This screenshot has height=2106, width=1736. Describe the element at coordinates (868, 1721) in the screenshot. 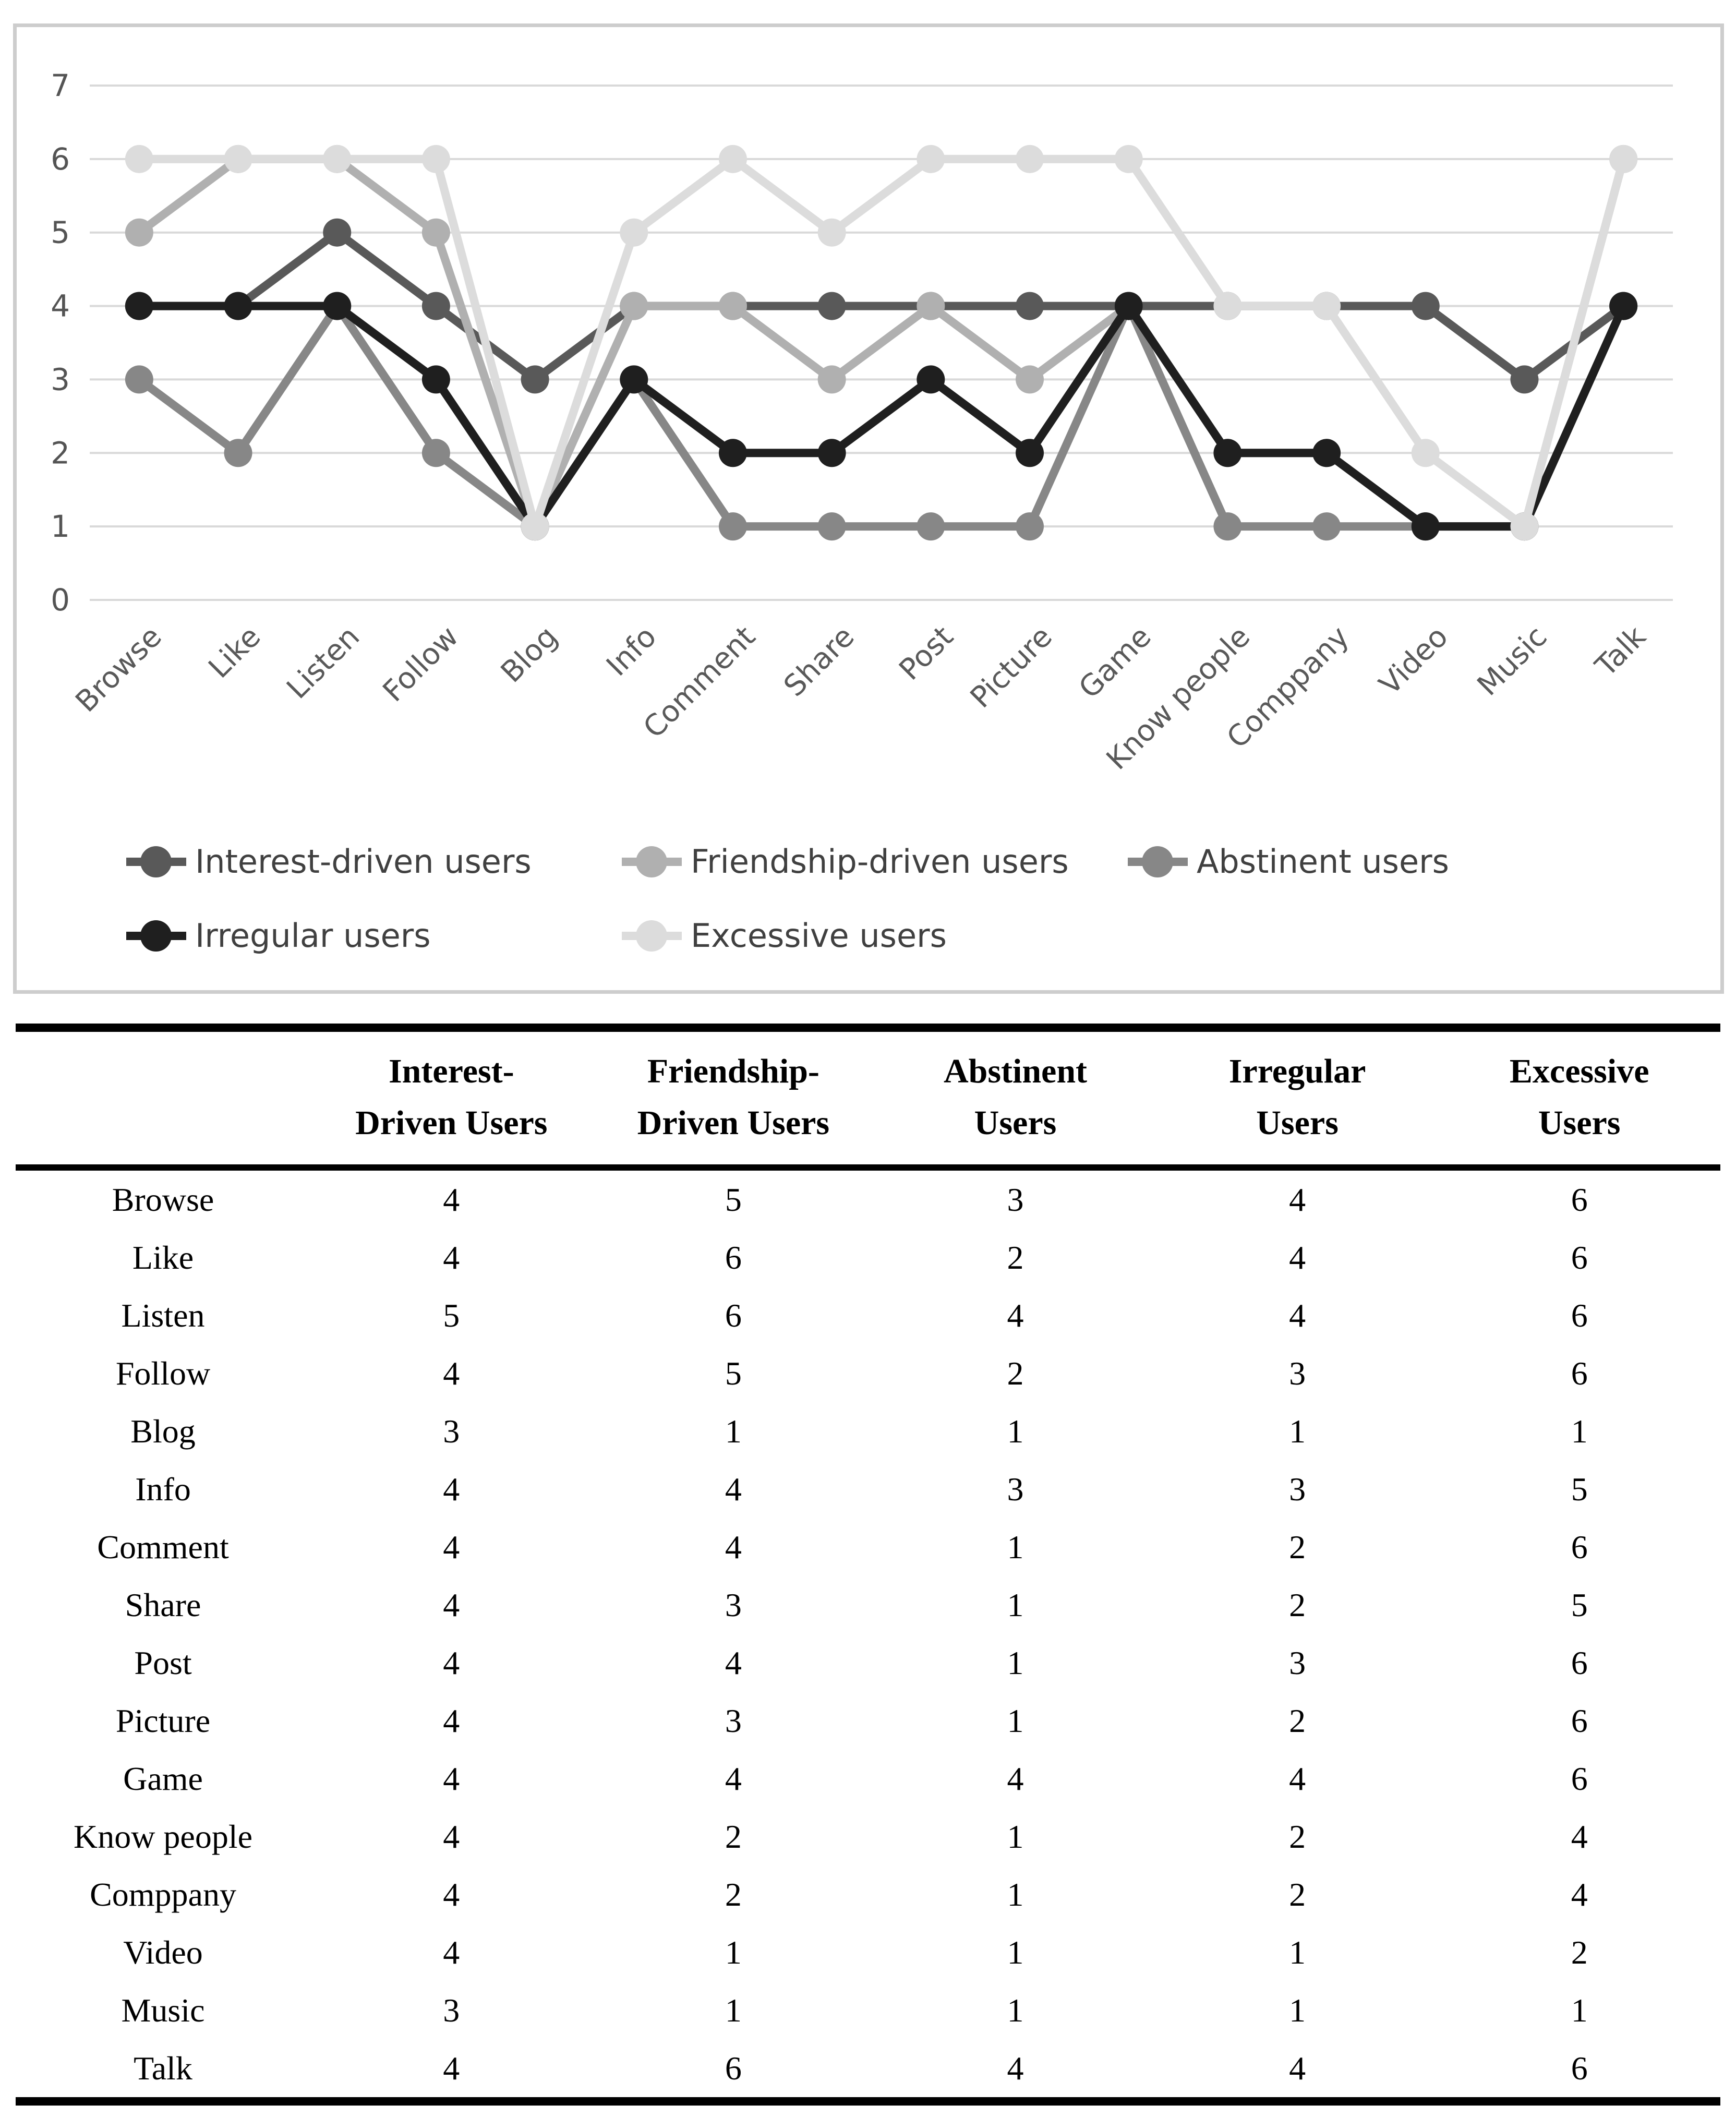

I see `table-row: Picture 4 3 1 2 6` at that location.